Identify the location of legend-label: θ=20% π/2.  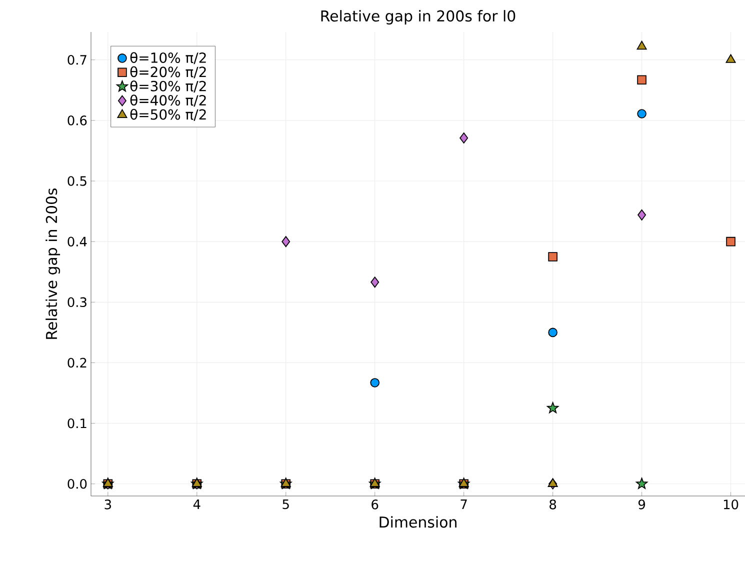
(168, 72).